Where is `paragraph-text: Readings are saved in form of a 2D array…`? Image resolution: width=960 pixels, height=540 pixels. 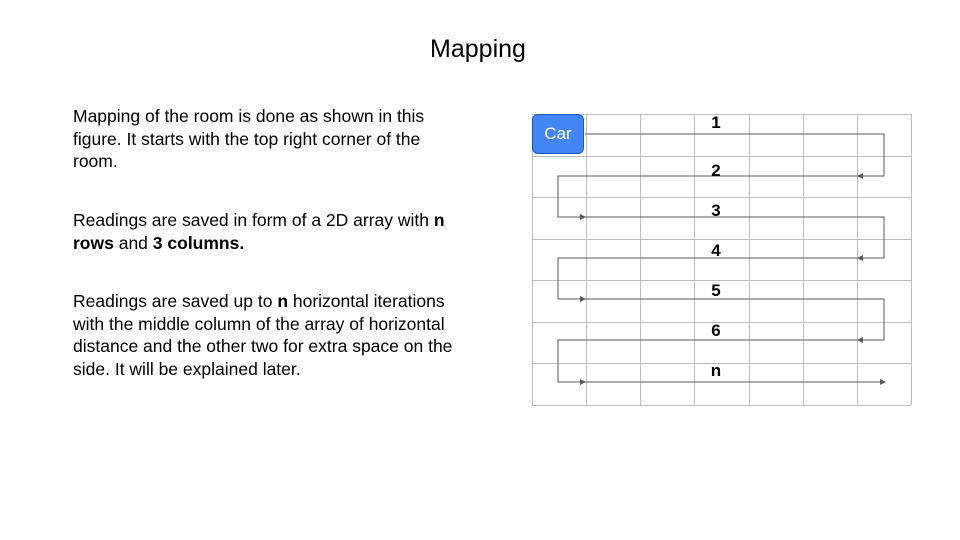 paragraph-text: Readings are saved in form of a 2D array… is located at coordinates (253, 220).